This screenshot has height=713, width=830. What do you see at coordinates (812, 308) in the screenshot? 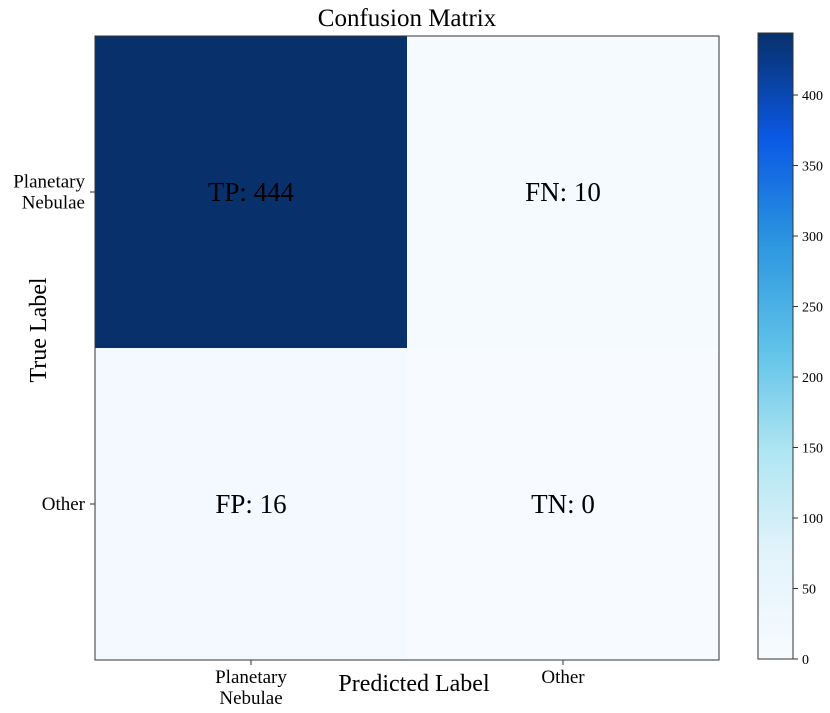
I see `colorbar-tick-label: 250` at bounding box center [812, 308].